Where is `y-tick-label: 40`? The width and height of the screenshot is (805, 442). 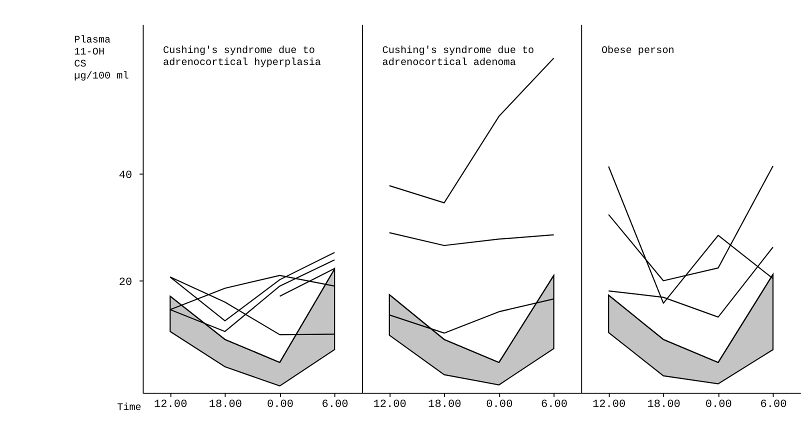 y-tick-label: 40 is located at coordinates (125, 176).